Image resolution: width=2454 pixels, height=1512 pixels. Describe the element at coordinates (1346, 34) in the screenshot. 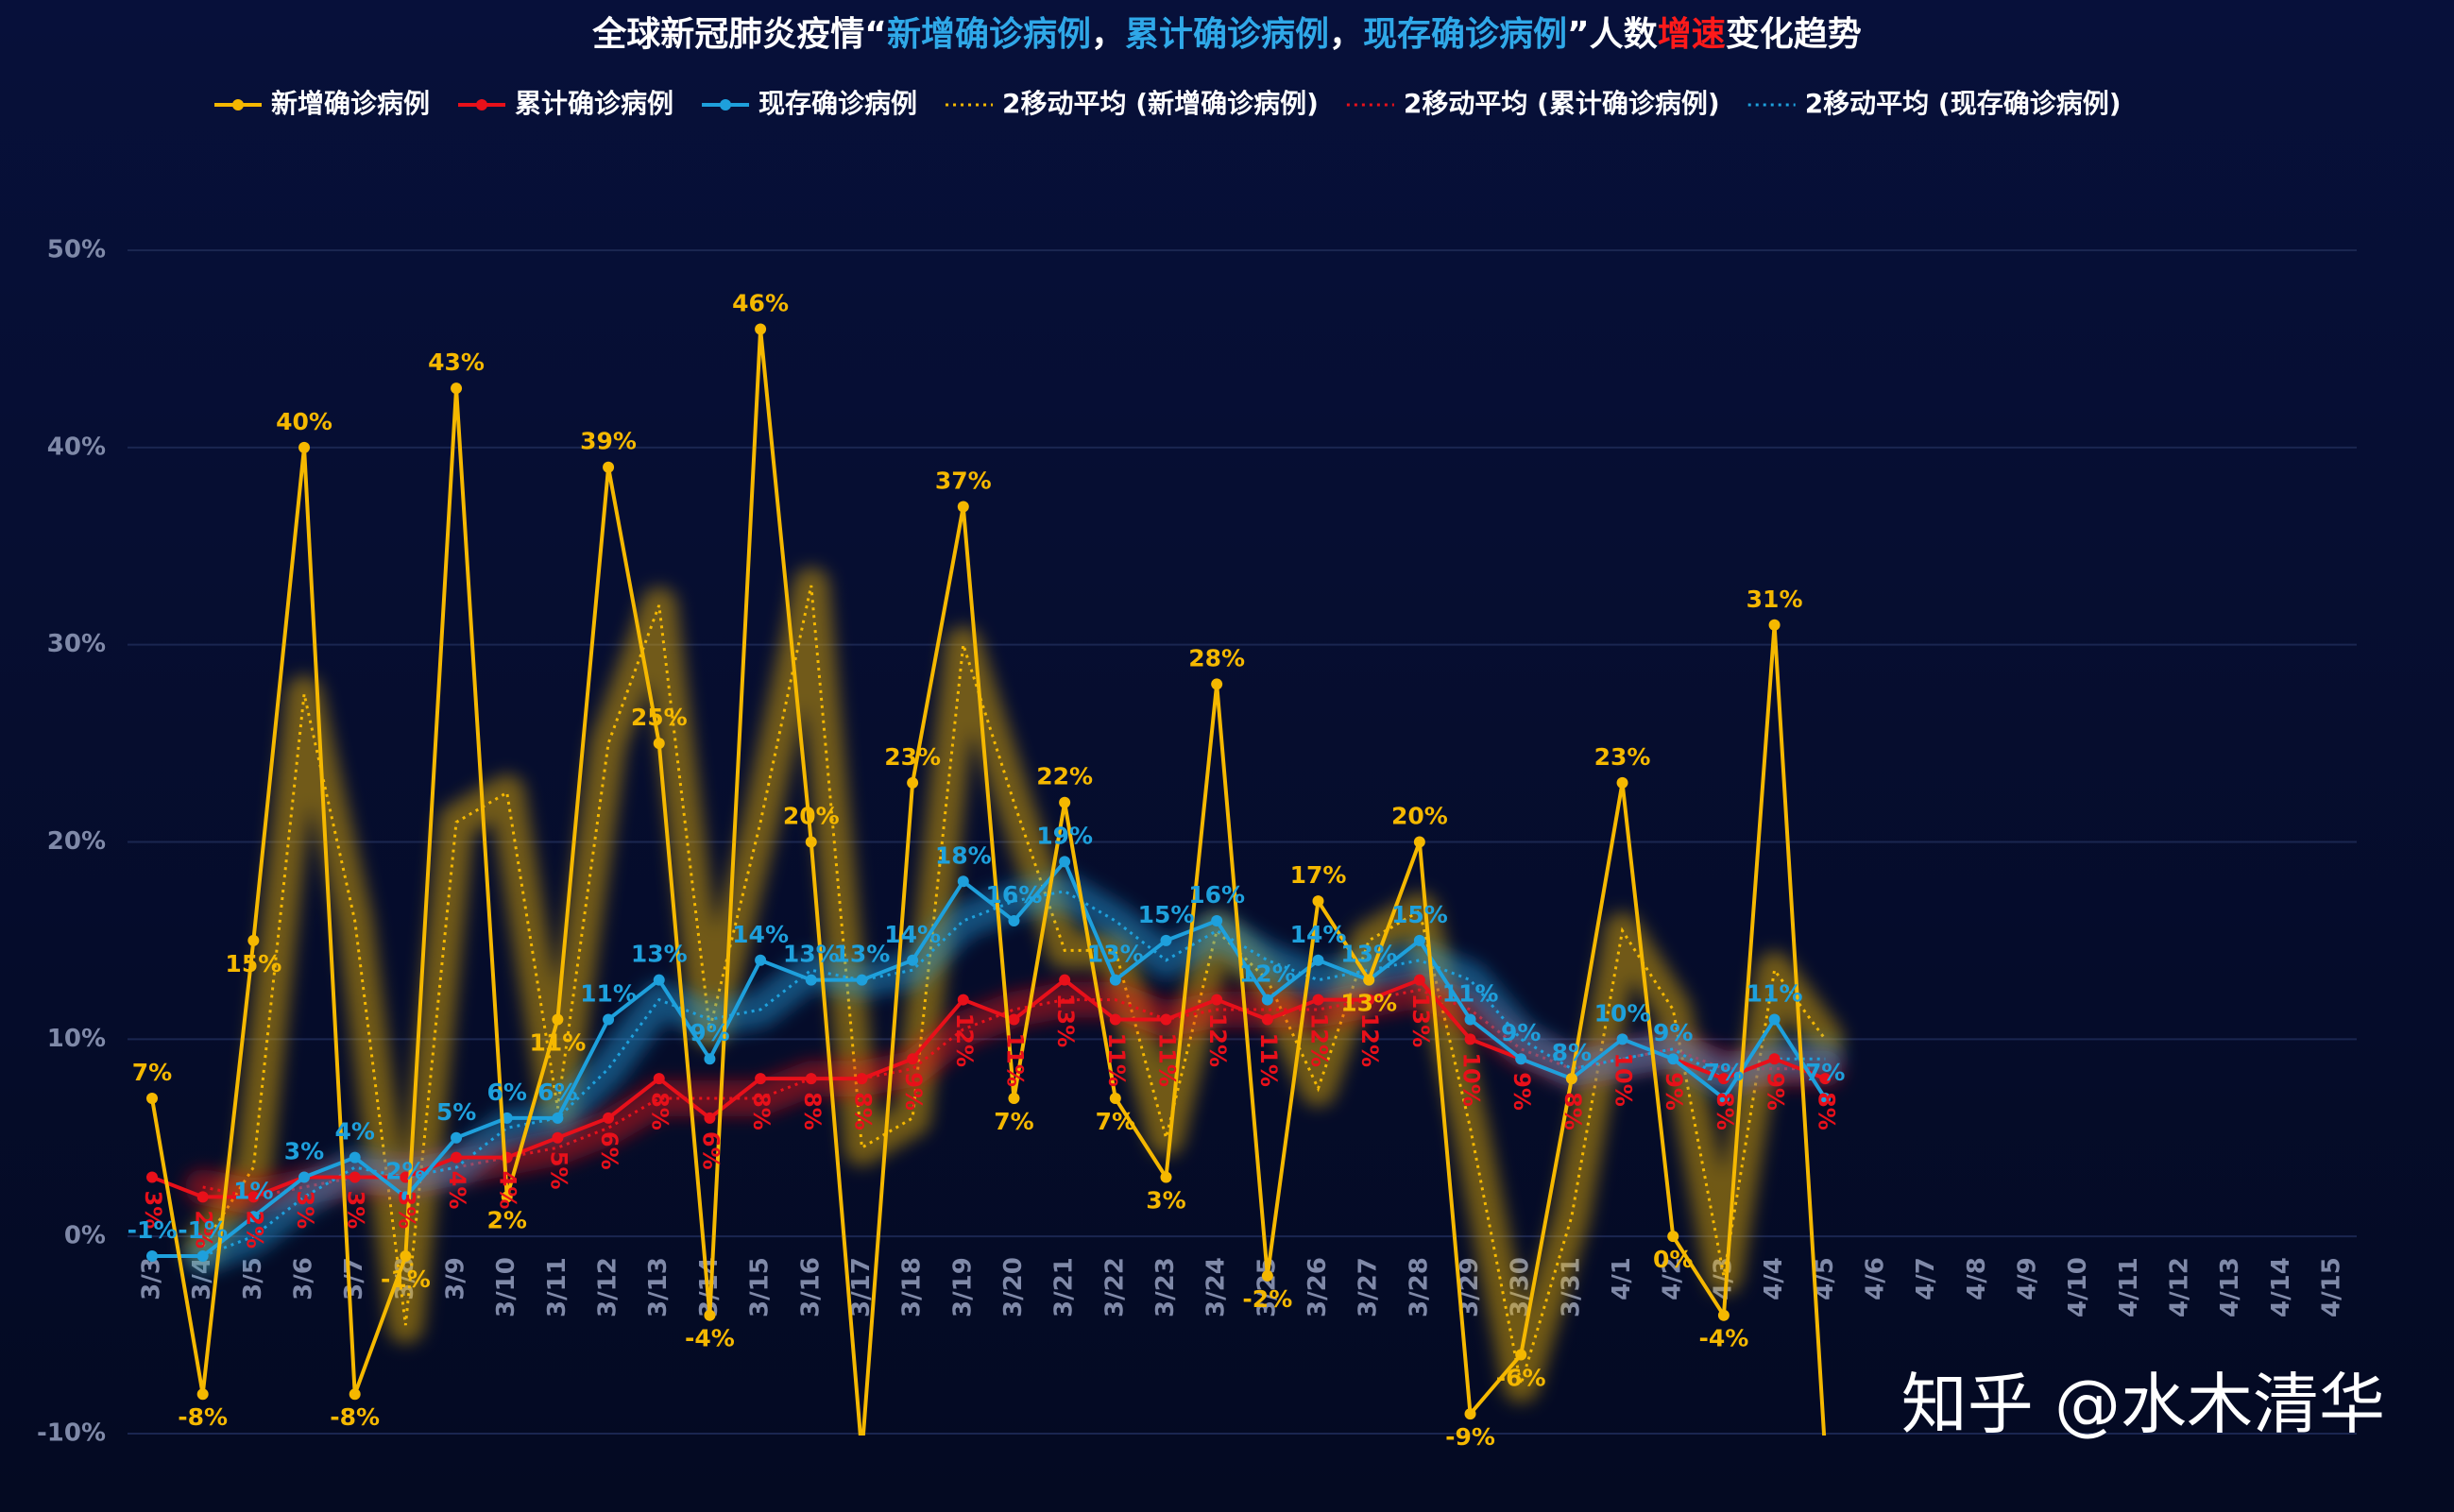

I see `title-part: ，` at that location.